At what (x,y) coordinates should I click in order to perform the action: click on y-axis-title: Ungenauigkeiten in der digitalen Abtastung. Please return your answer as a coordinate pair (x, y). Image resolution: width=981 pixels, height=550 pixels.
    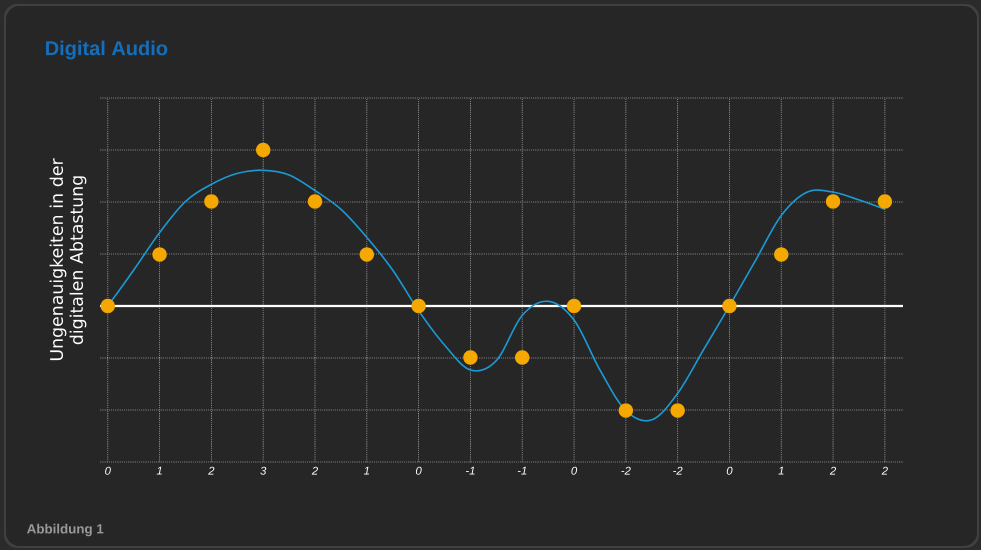
    Looking at the image, I should click on (68, 259).